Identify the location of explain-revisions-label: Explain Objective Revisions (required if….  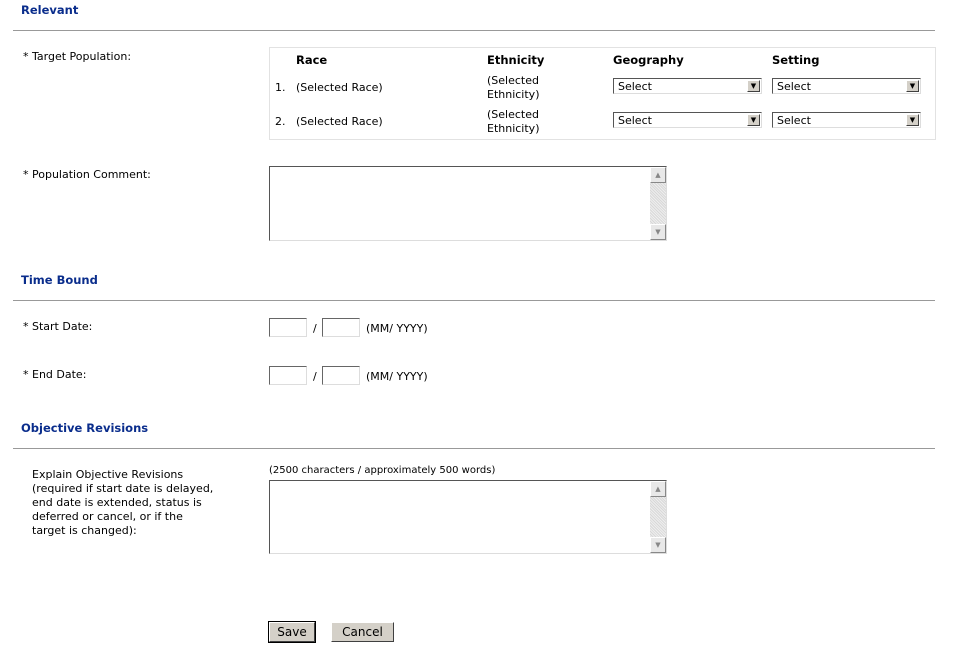
(122, 503).